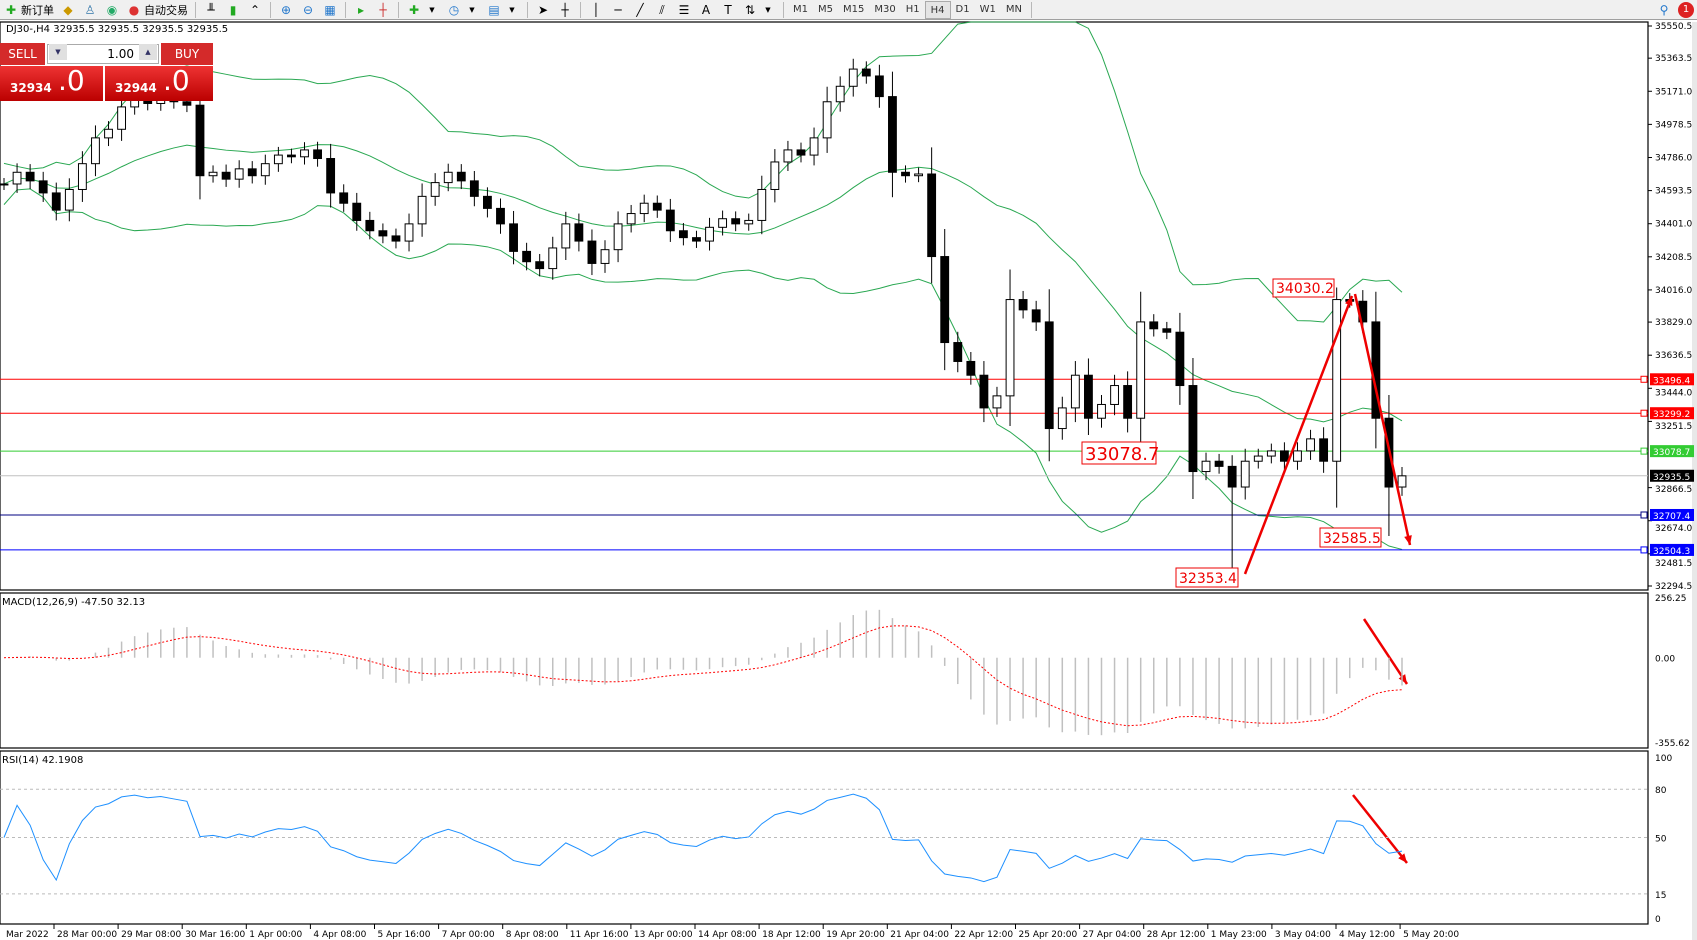 The image size is (1697, 940). Describe the element at coordinates (1673, 529) in the screenshot. I see `price-tick-label: 32674.0` at that location.